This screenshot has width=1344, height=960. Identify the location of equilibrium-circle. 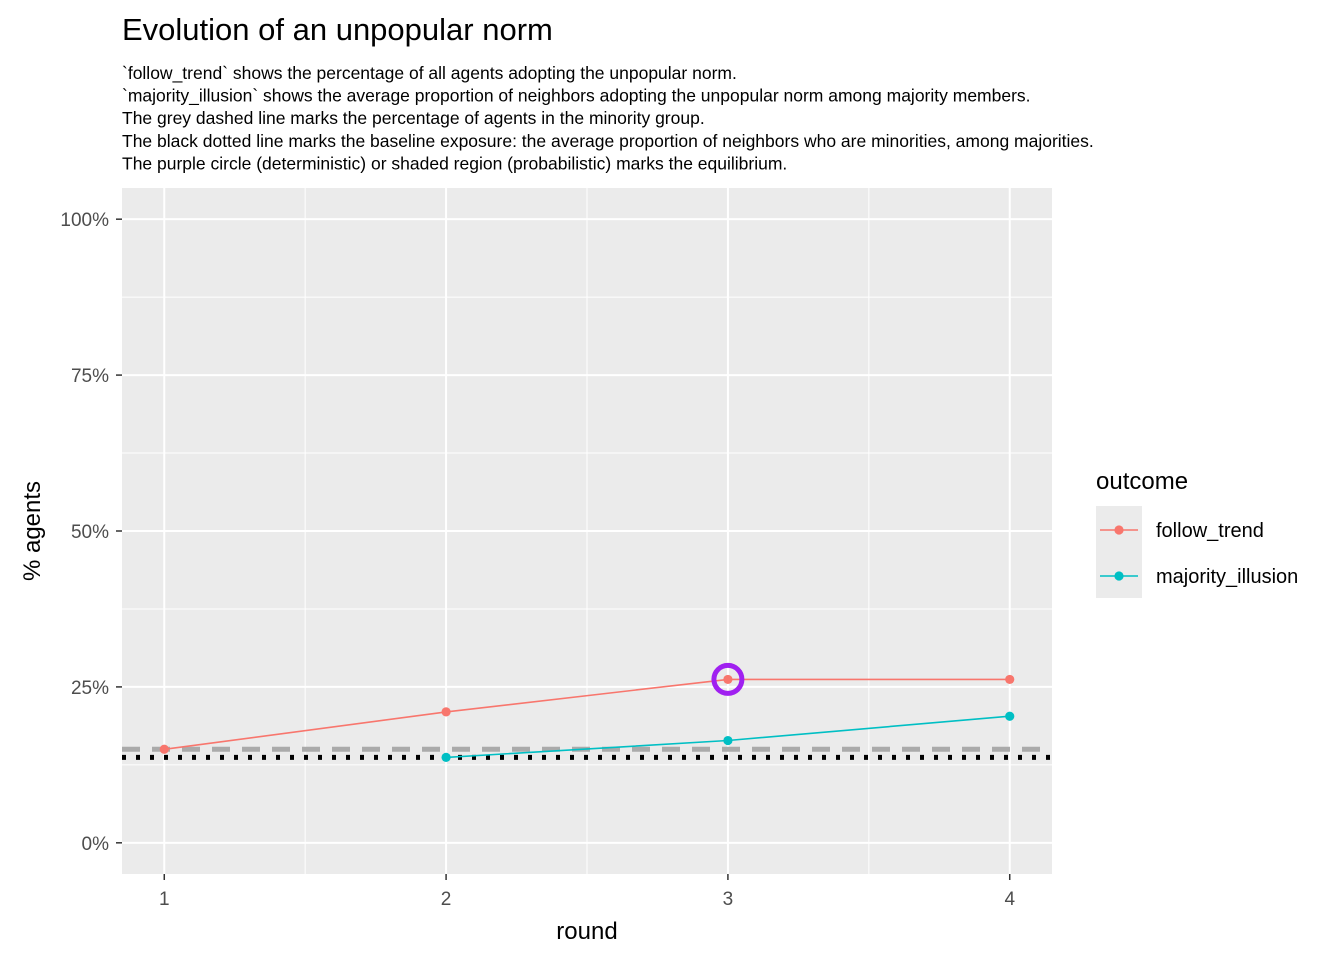
(728, 679).